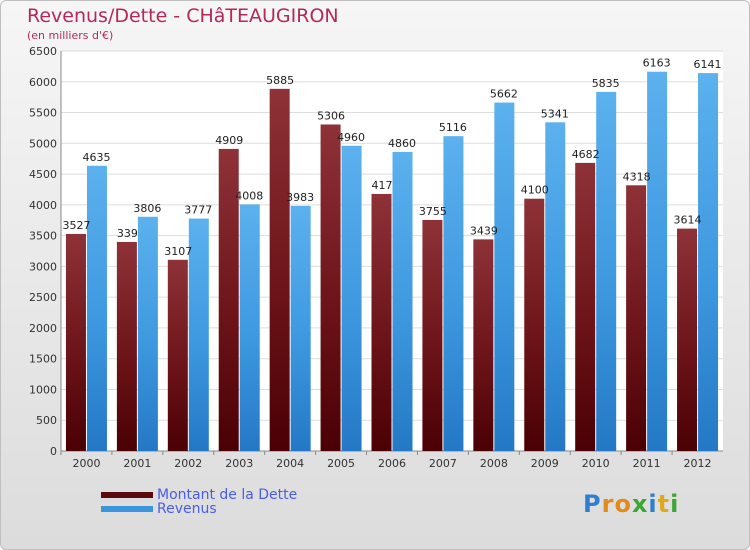  Describe the element at coordinates (43, 143) in the screenshot. I see `y-tick-label: 5000` at that location.